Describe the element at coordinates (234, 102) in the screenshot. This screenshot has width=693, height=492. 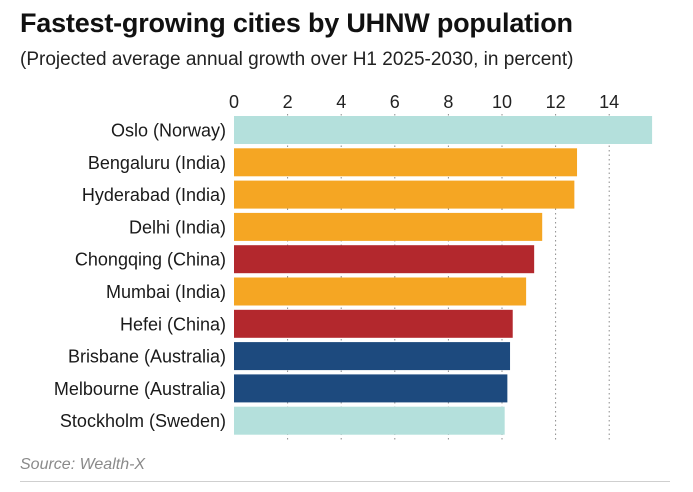
I see `x-tick-label: 0` at that location.